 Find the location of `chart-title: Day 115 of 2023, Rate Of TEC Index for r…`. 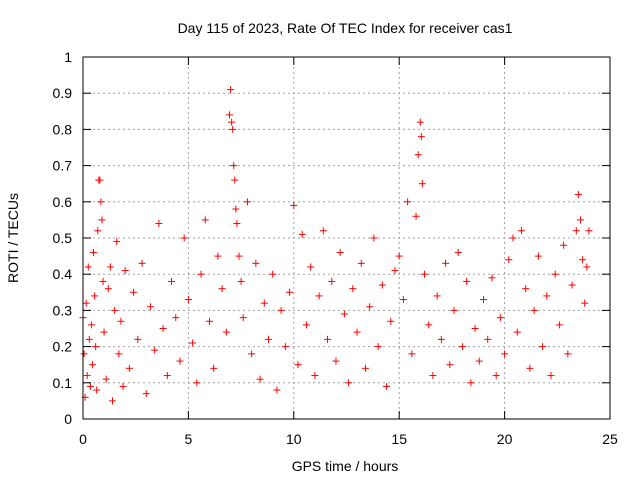

chart-title: Day 115 of 2023, Rate Of TEC Index for r… is located at coordinates (345, 28).